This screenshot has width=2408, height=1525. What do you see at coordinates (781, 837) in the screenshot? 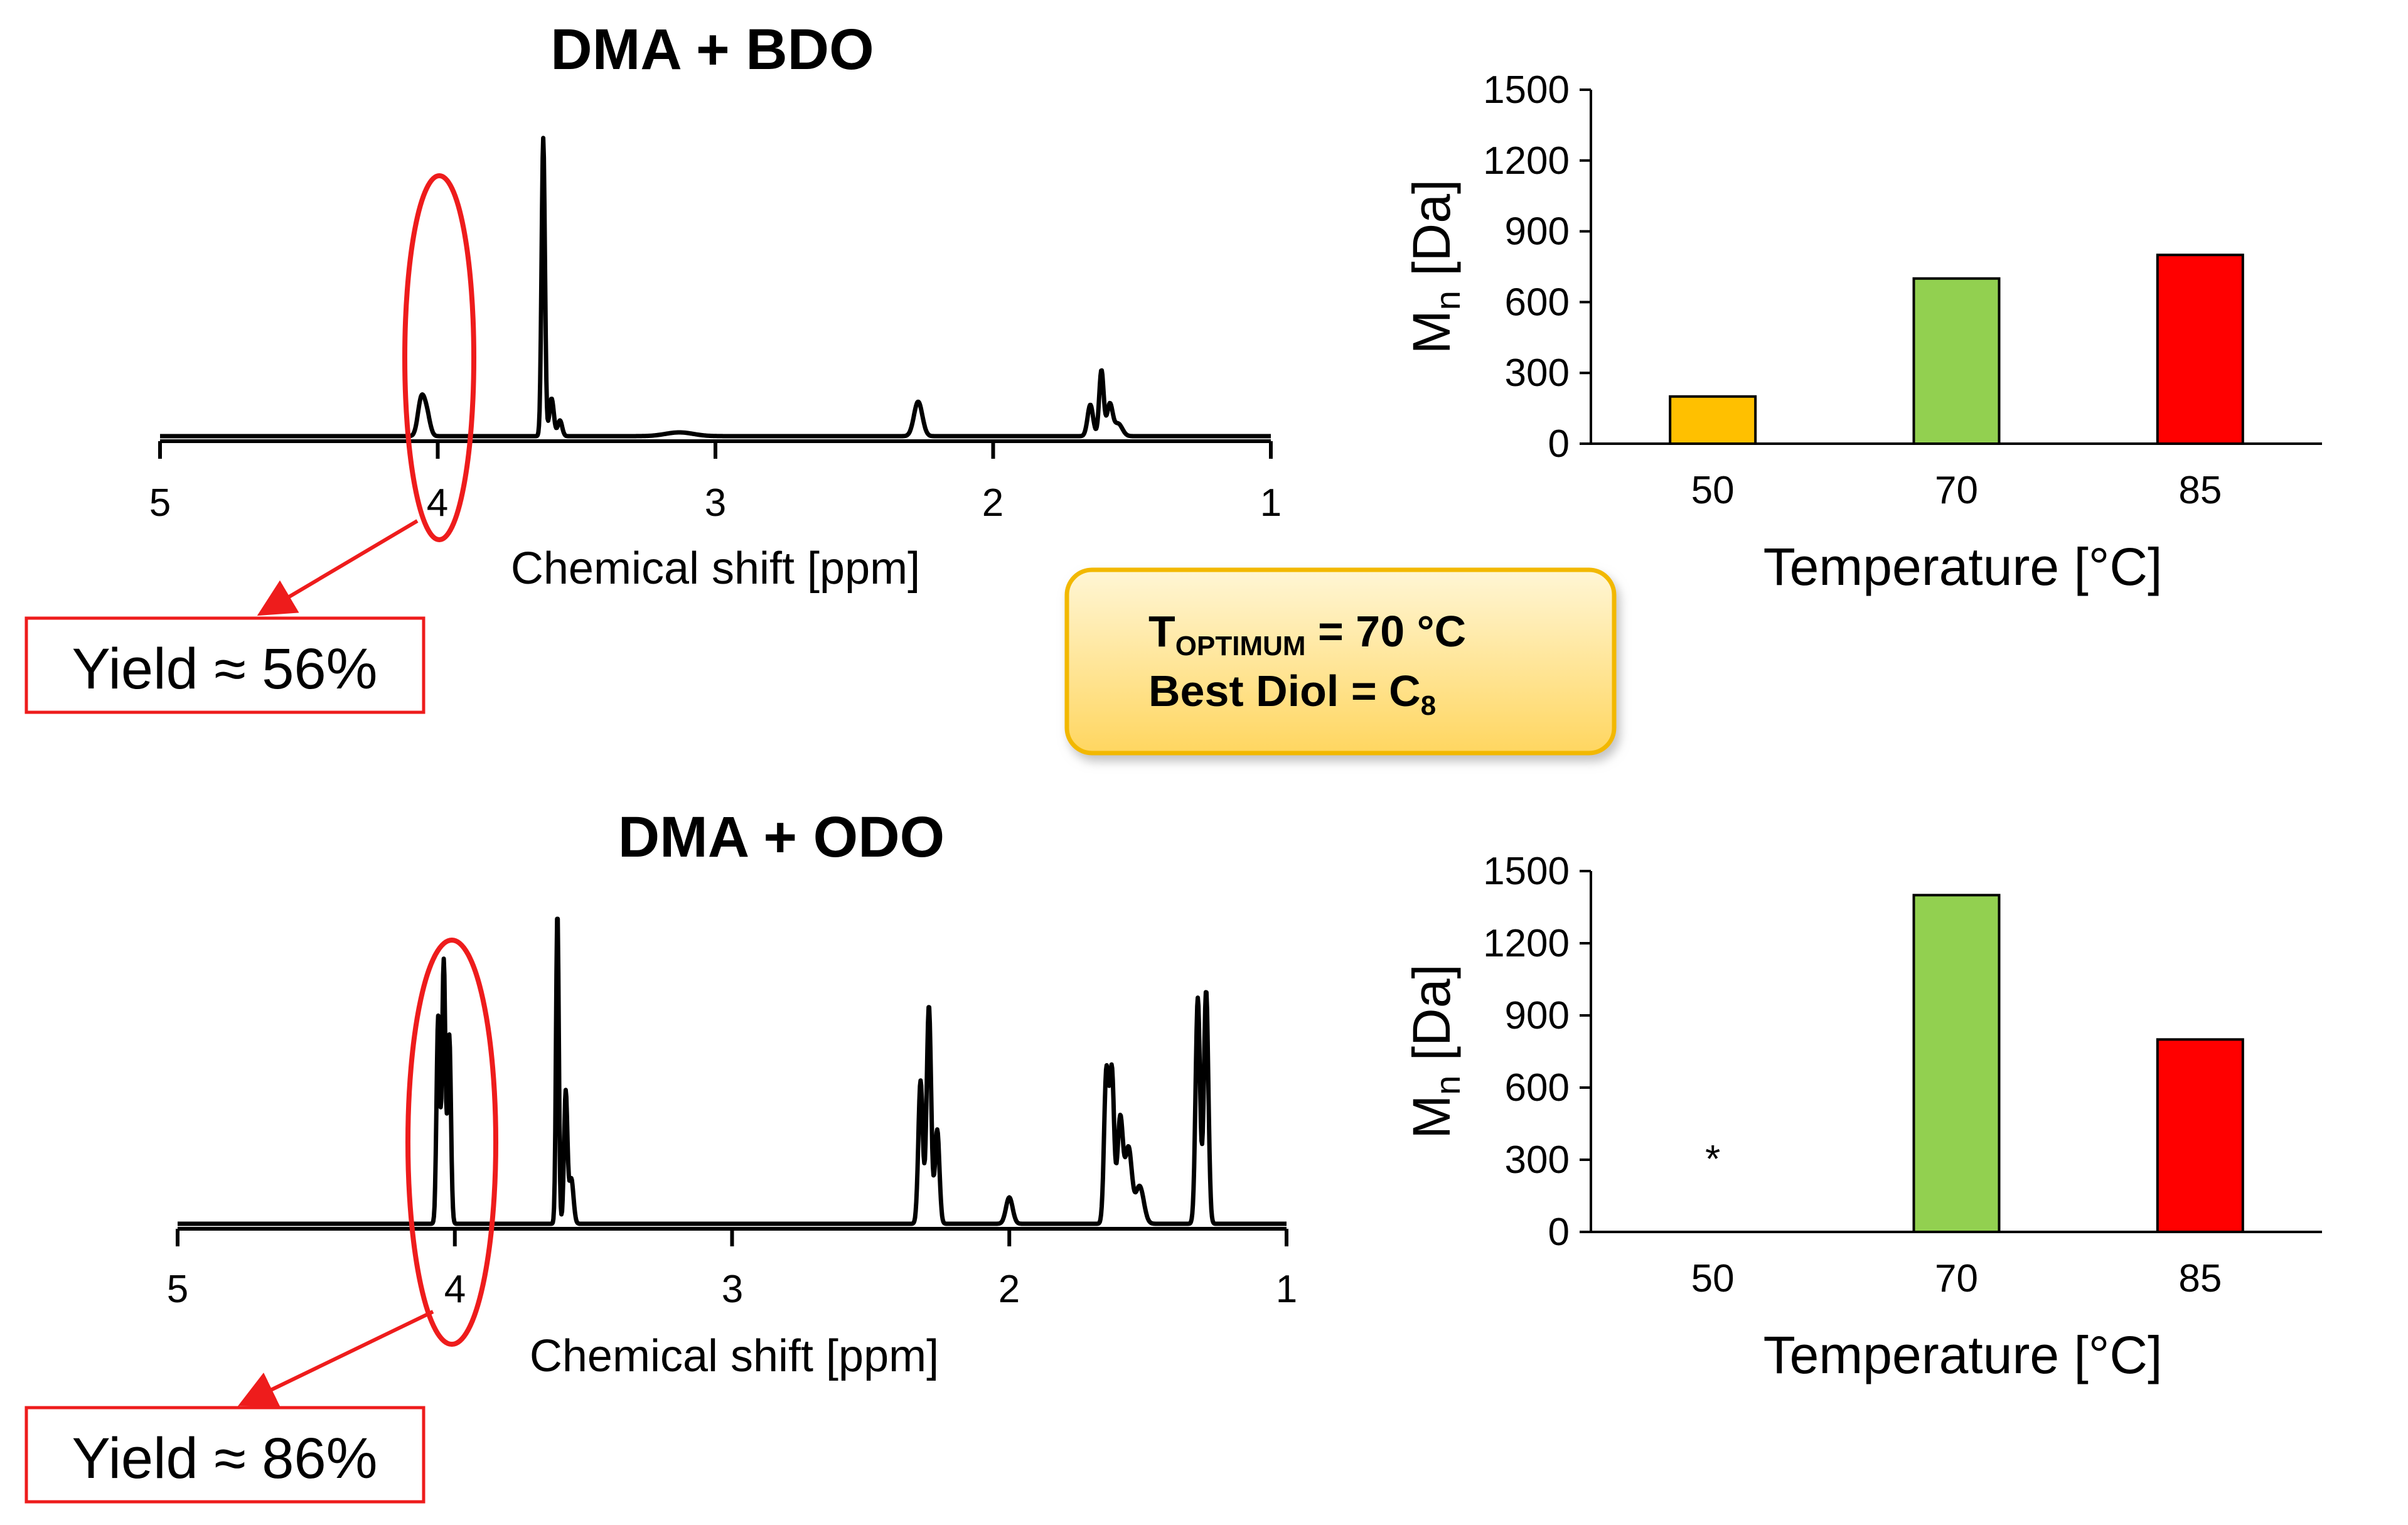
I see `nmr-title-odo: DMA + ODO` at bounding box center [781, 837].